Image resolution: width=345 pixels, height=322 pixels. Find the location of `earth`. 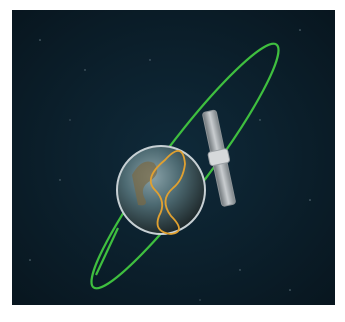

earth is located at coordinates (161, 190).